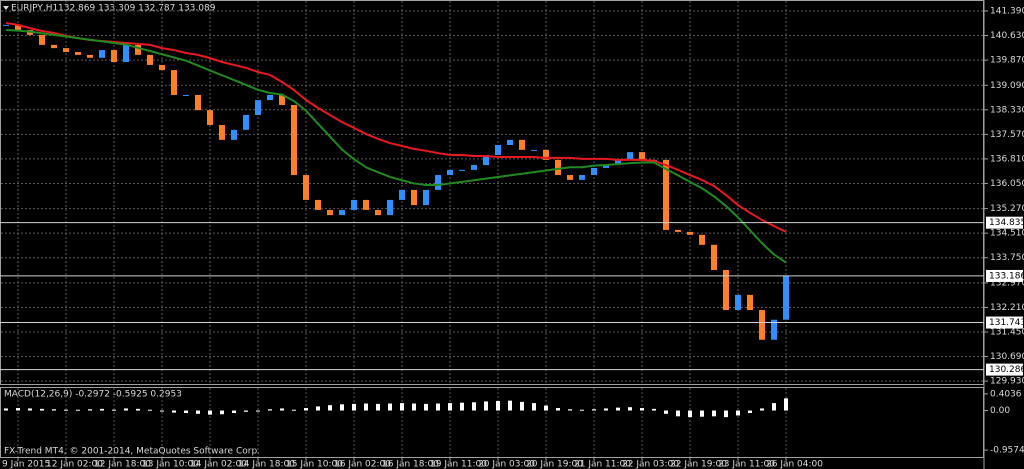 This screenshot has width=1024, height=469. I want to click on y-tick-label: 129.930, so click(1007, 382).